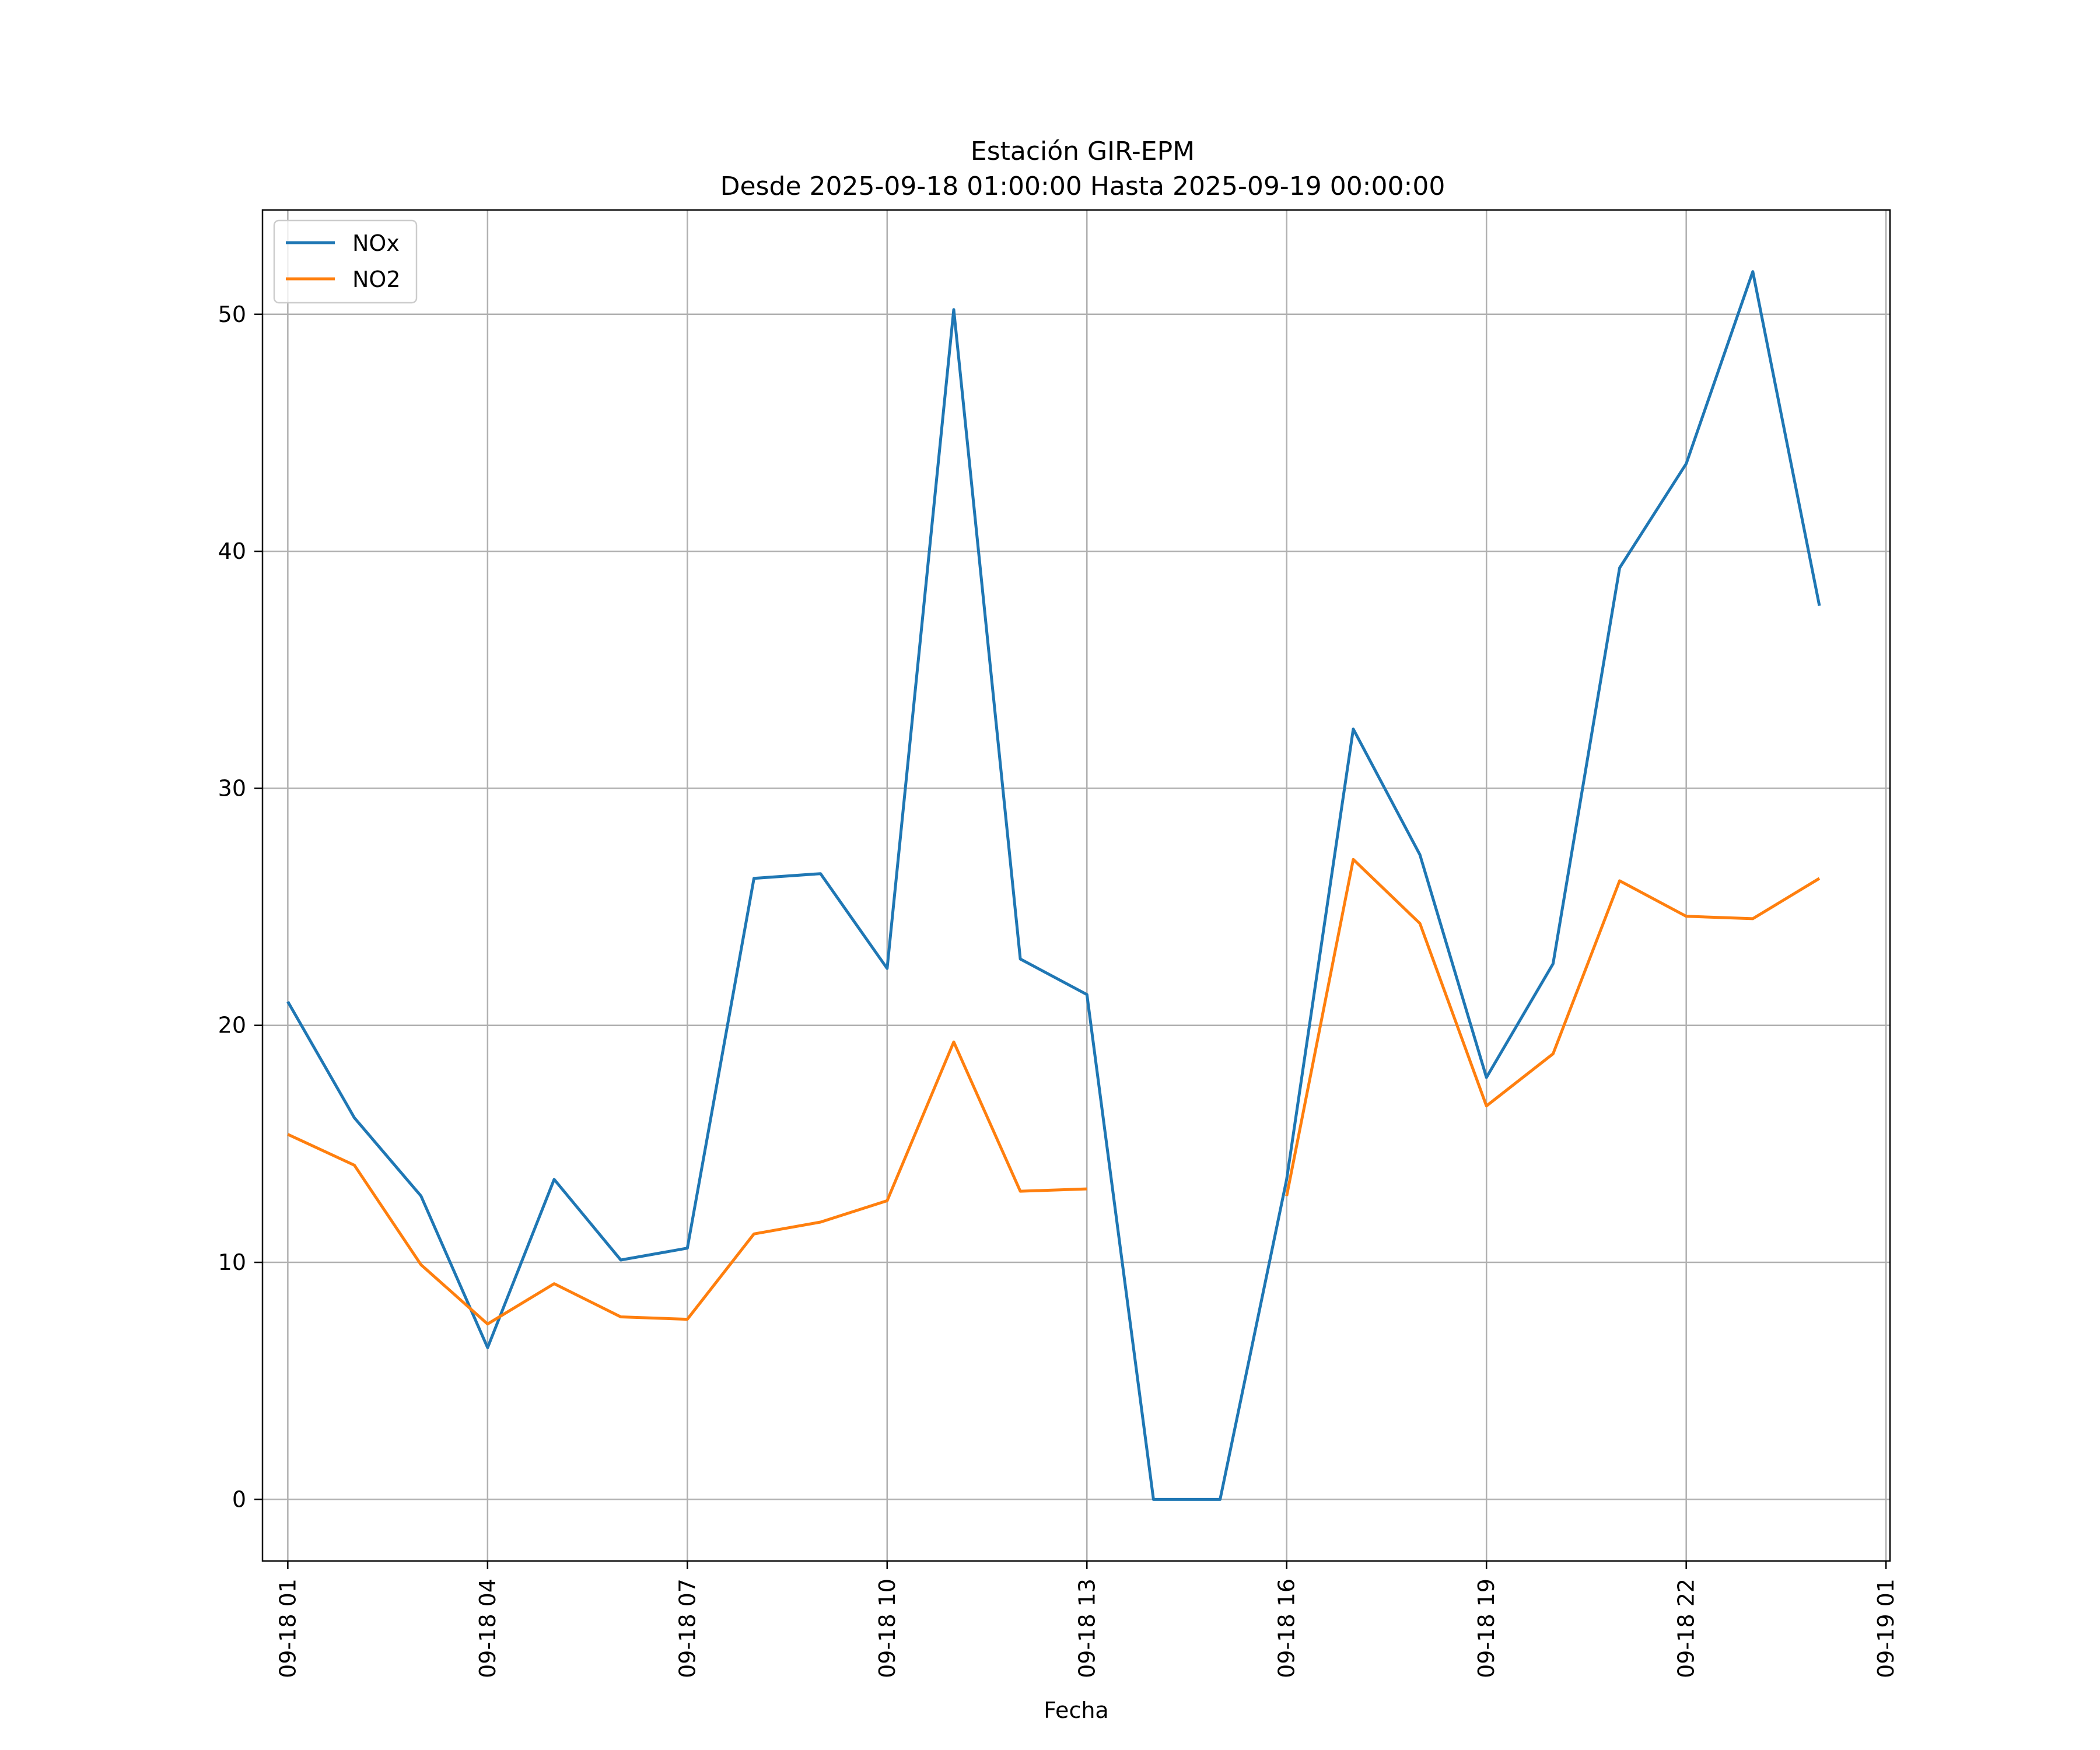  I want to click on chart-title: Estación GIR-EPM, so click(1083, 151).